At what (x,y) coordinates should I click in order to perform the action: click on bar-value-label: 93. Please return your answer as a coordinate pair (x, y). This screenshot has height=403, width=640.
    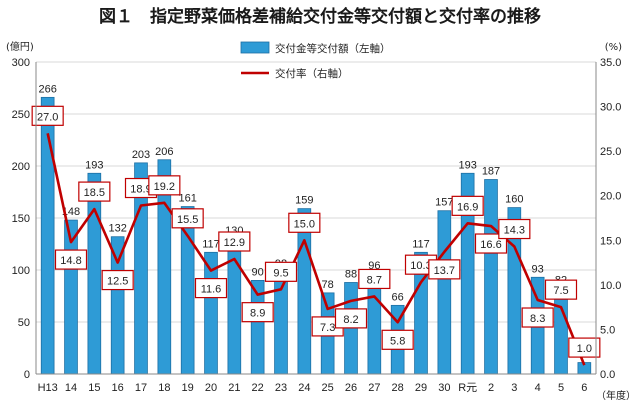
    Looking at the image, I should click on (538, 269).